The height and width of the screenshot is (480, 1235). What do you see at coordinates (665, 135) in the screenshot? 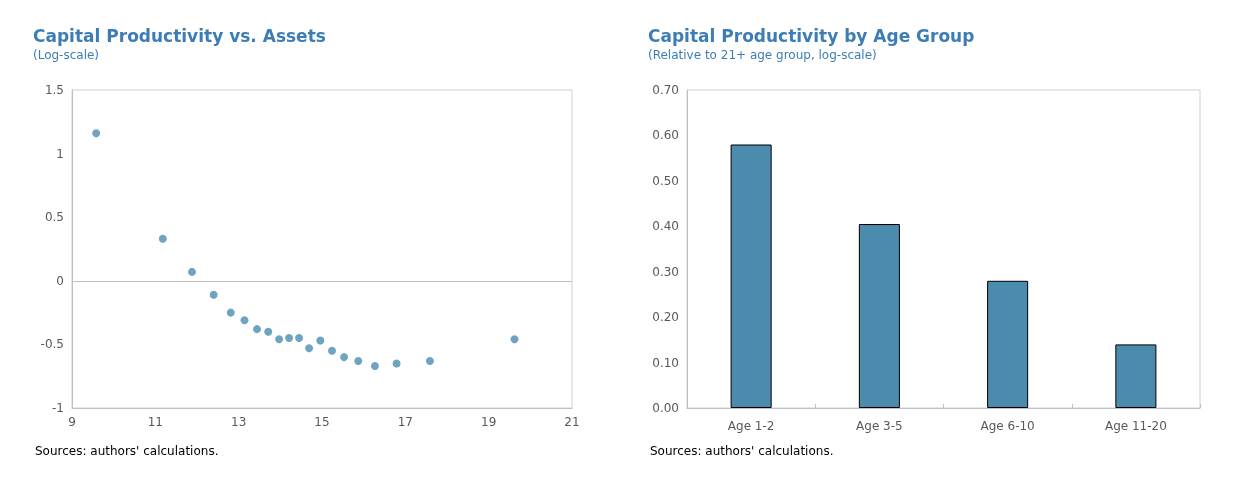
I see `y-tick-label: 0.60` at bounding box center [665, 135].